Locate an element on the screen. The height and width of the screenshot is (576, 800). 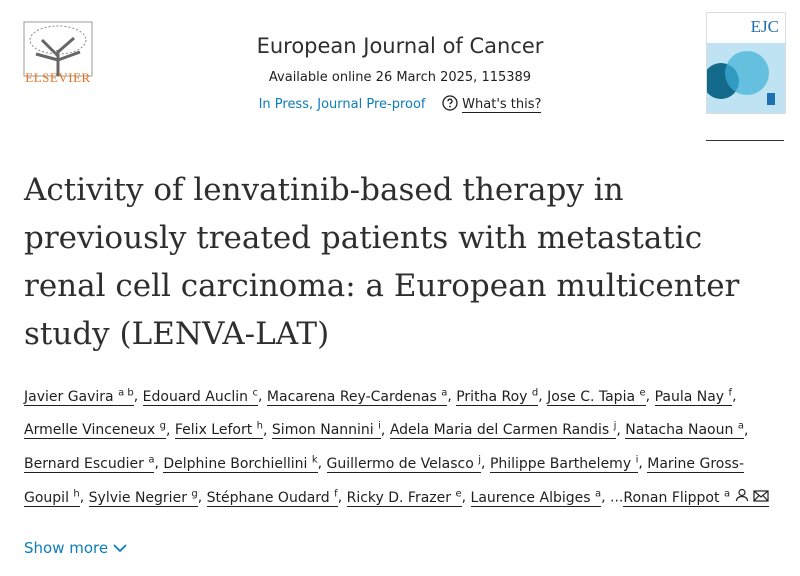
author-name: Sylvie Negrier is located at coordinates (137, 497).